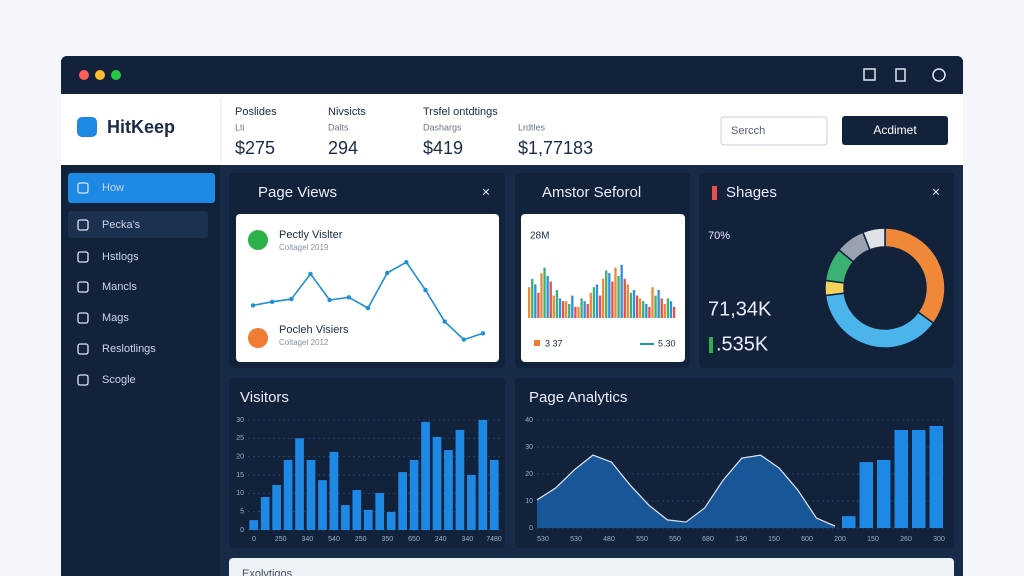 This screenshot has width=1024, height=576. Describe the element at coordinates (116, 75) in the screenshot. I see `max-dot` at that location.